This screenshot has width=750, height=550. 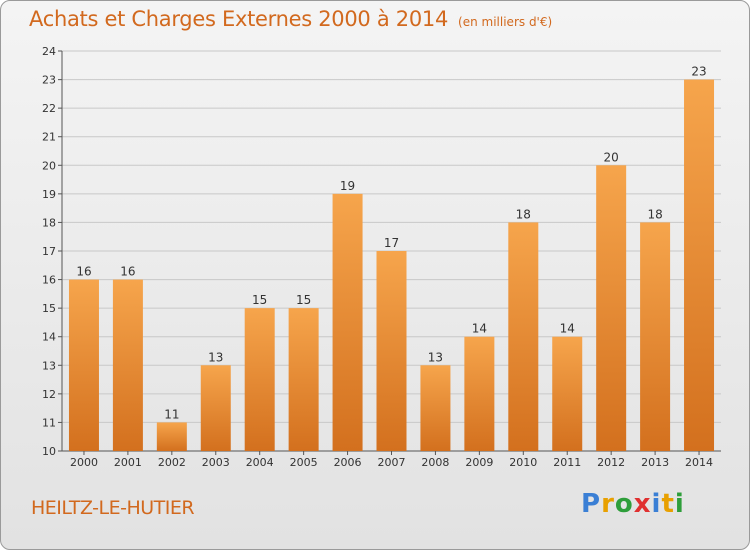 I want to click on bar-2000, so click(x=83, y=365).